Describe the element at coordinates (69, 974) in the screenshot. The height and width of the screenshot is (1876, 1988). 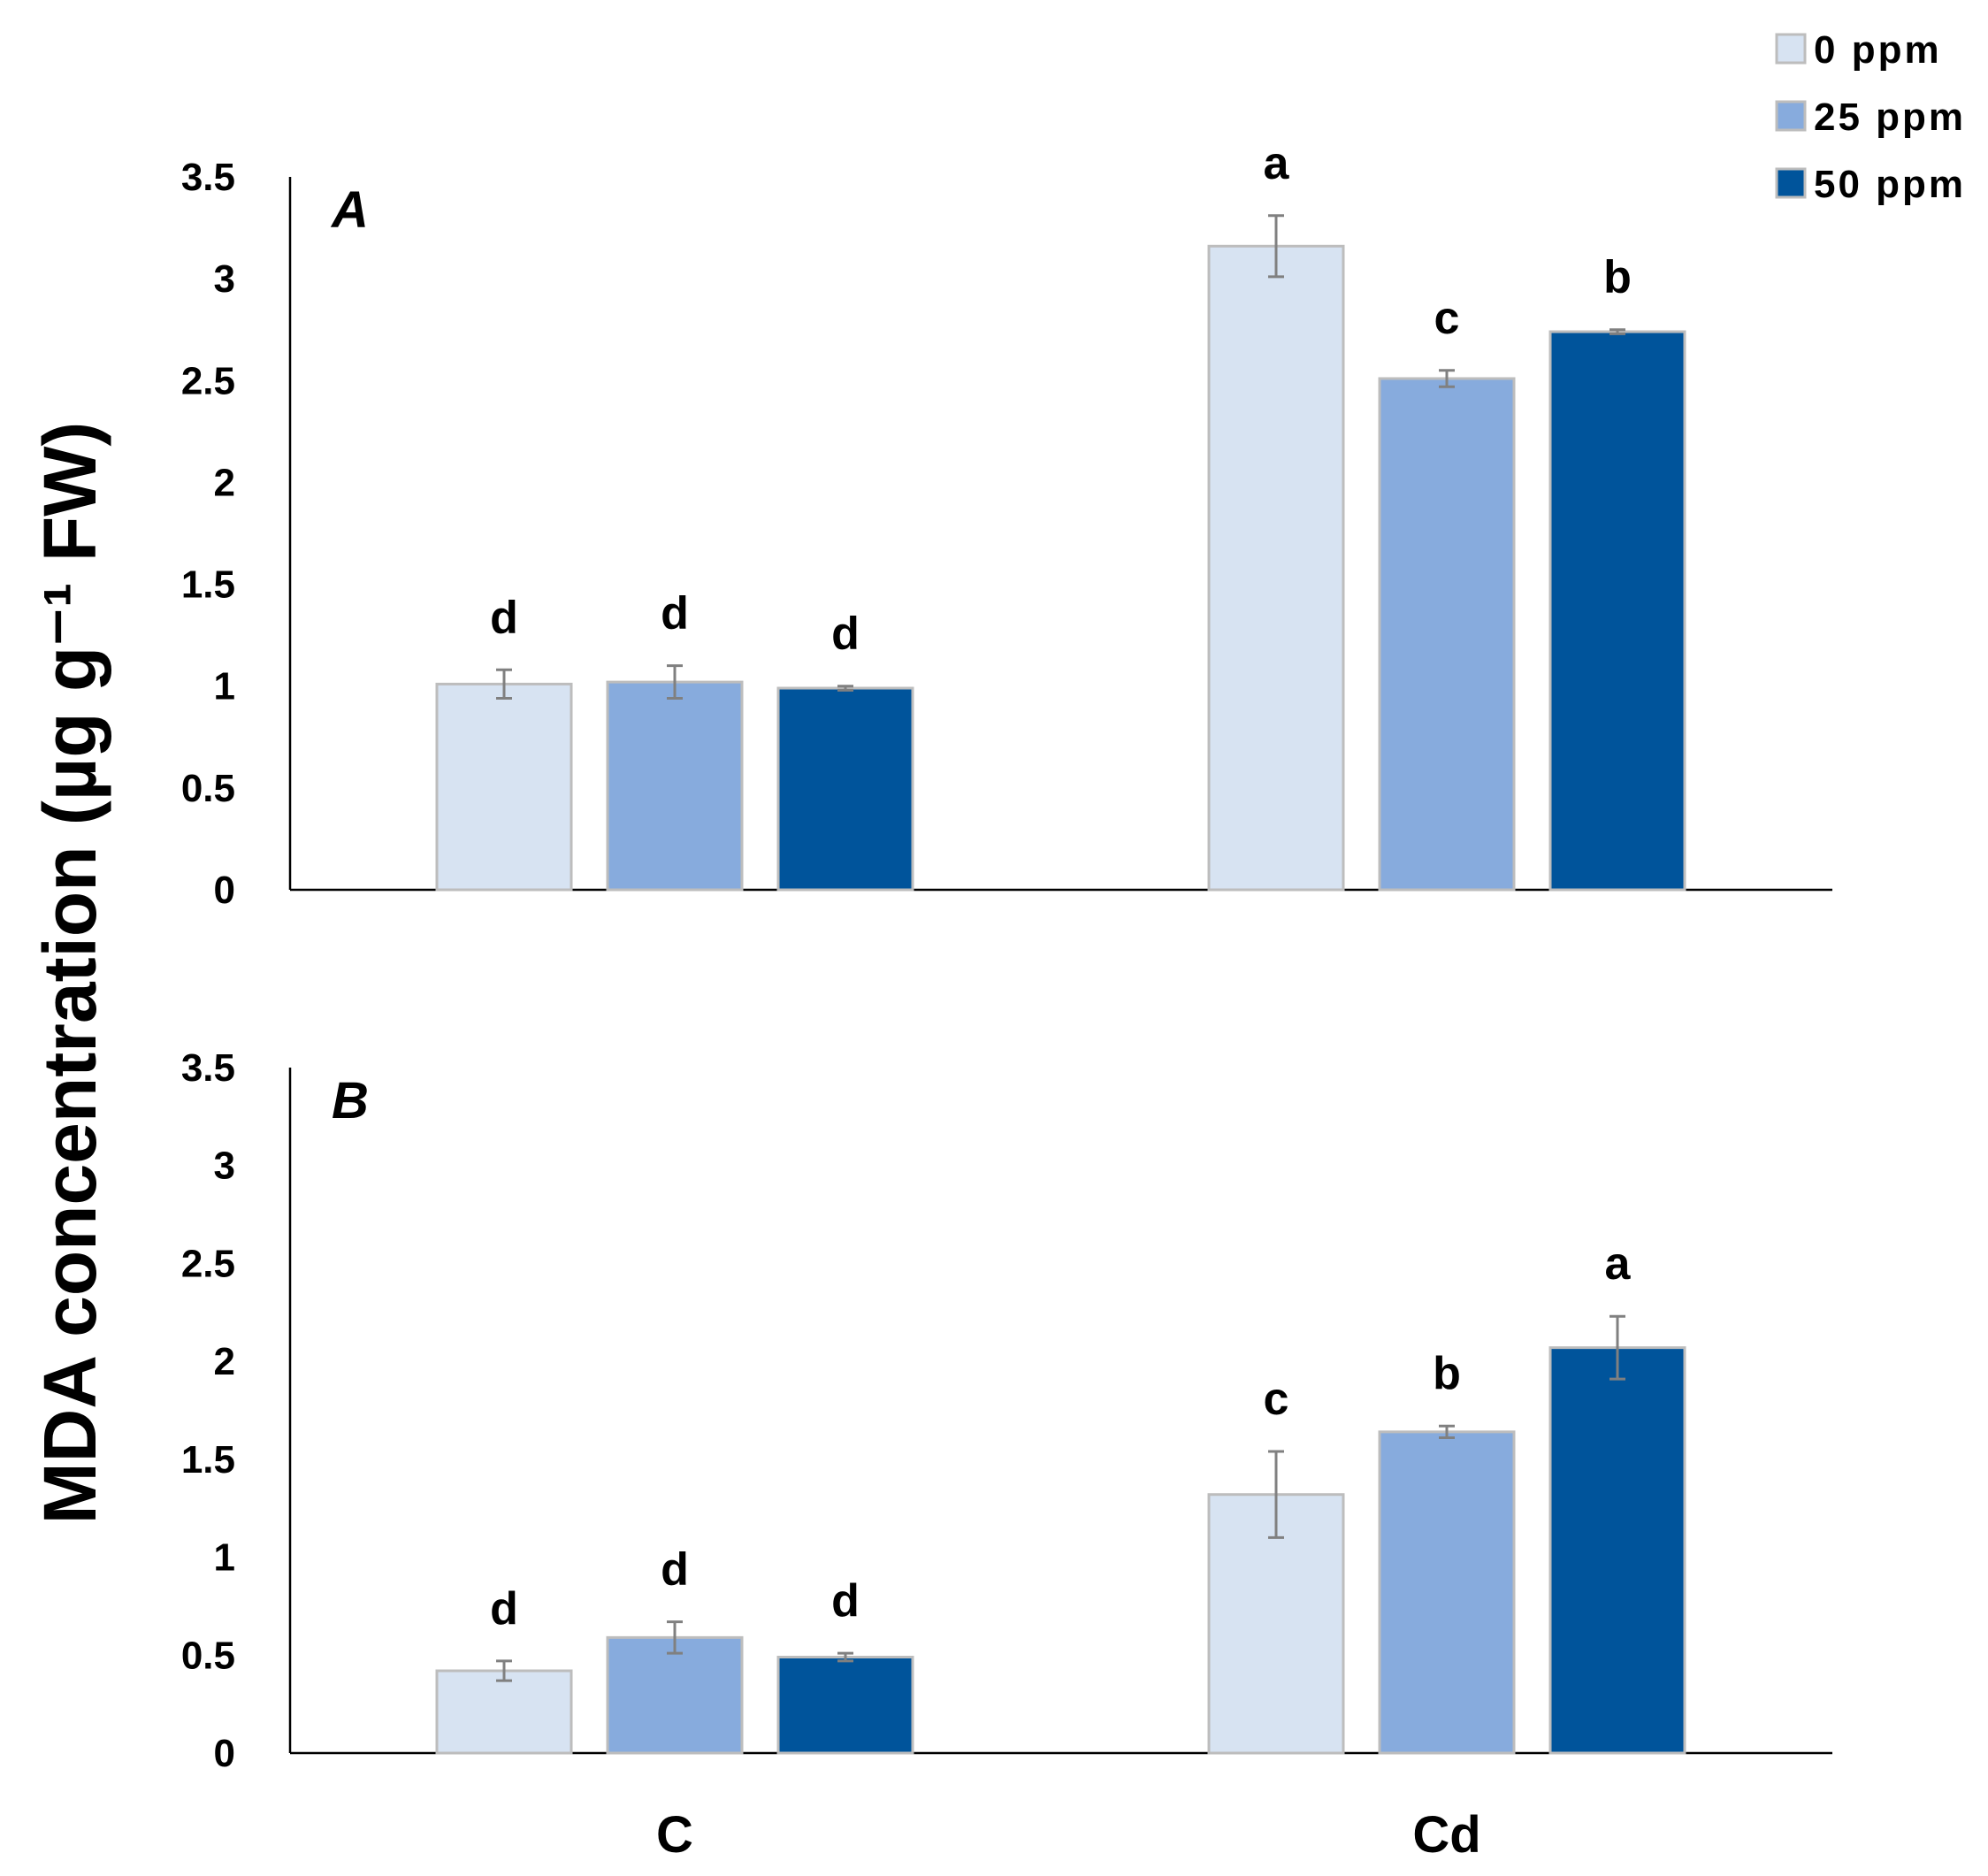
I see `y-axis-label: MDA concentration (µg g⁻¹ FW)` at that location.